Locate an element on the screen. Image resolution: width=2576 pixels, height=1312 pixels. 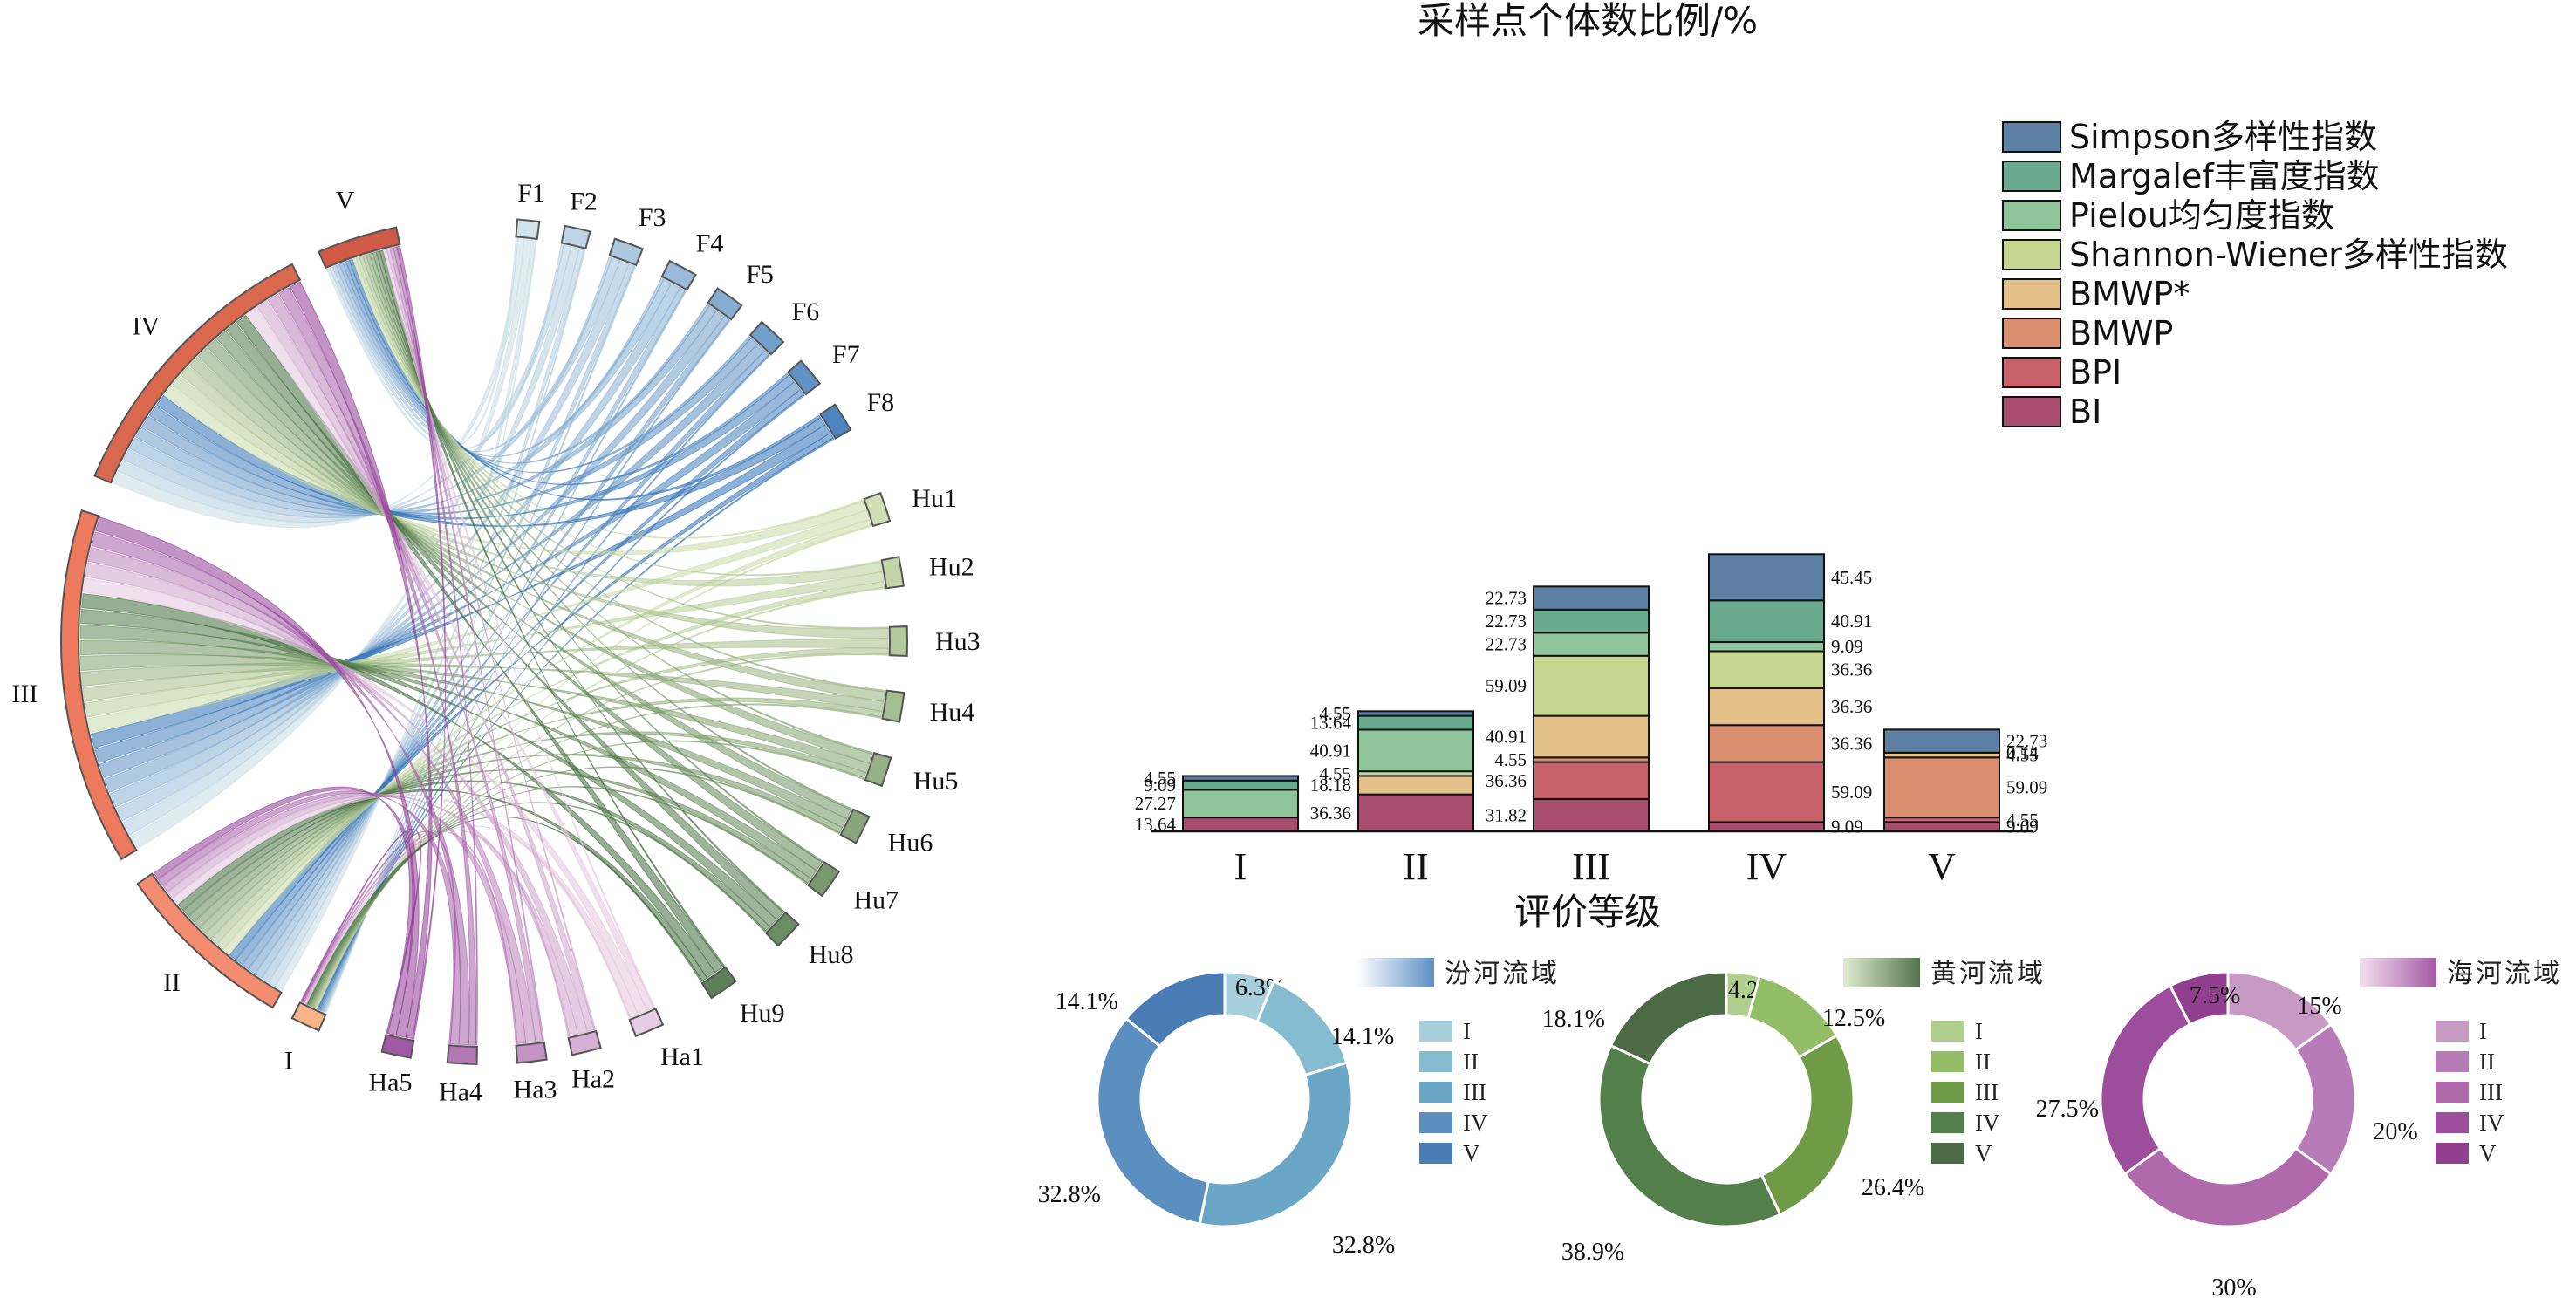
bar-iv-margalef- is located at coordinates (1766, 621).